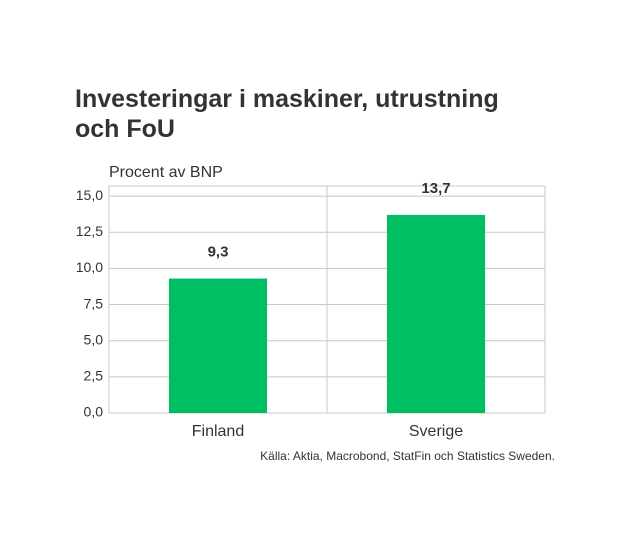 The width and height of the screenshot is (635, 549). What do you see at coordinates (218, 431) in the screenshot?
I see `x-tick-label: Finland` at bounding box center [218, 431].